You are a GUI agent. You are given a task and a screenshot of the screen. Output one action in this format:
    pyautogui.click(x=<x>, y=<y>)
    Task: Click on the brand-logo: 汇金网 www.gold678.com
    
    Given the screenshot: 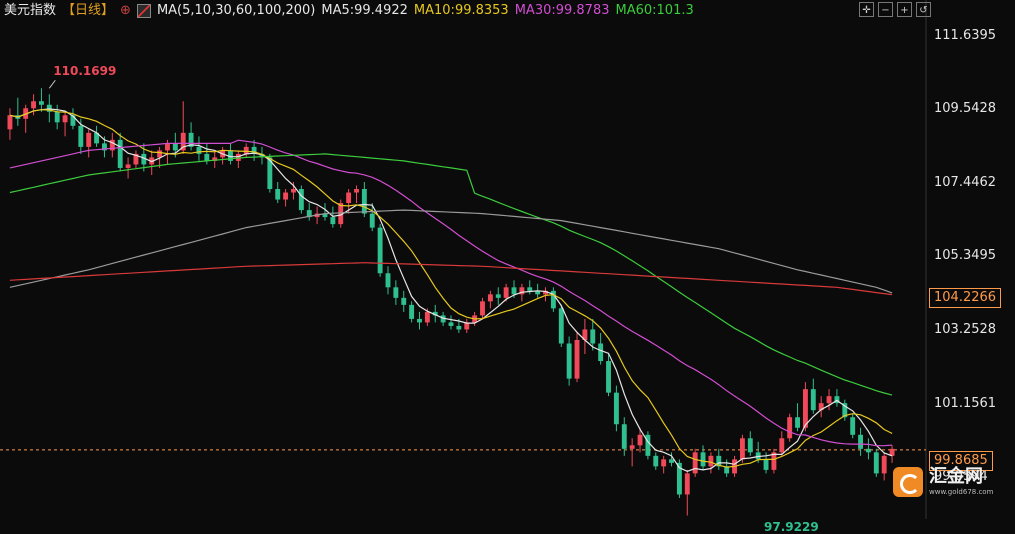 What is the action you would take?
    pyautogui.click(x=949, y=482)
    